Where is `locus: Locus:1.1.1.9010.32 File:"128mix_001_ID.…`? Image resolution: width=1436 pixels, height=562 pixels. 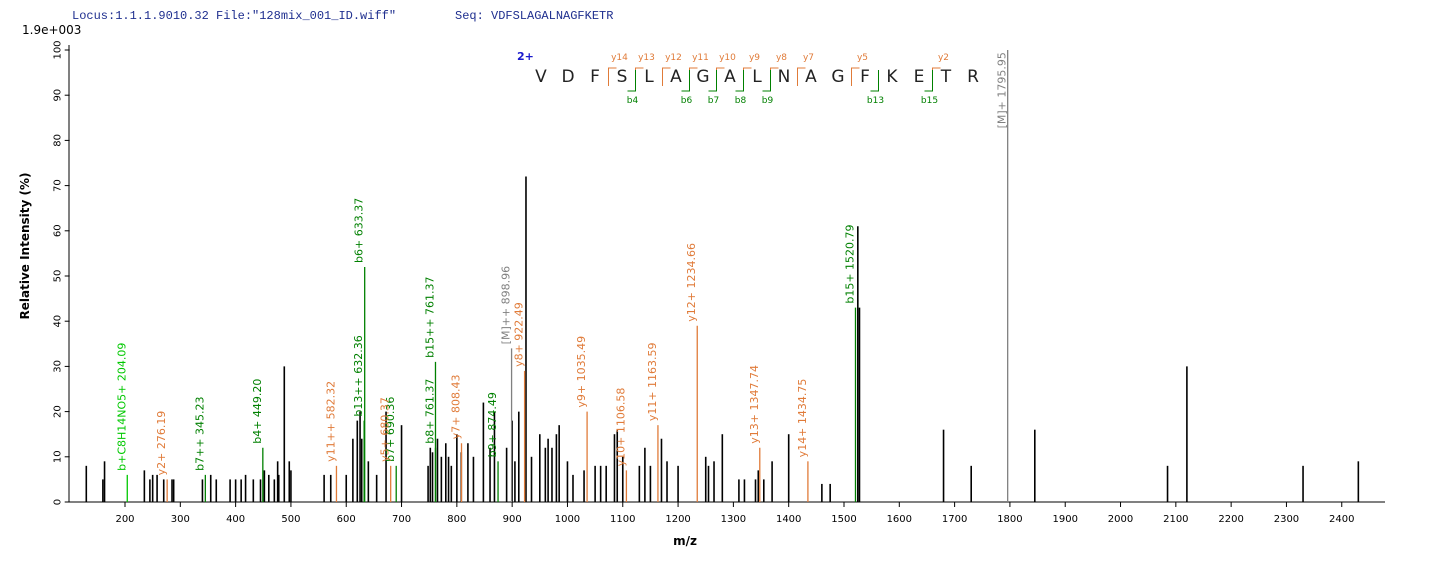 locus: Locus:1.1.1.9010.32 File:"128mix_001_ID.… is located at coordinates (234, 16).